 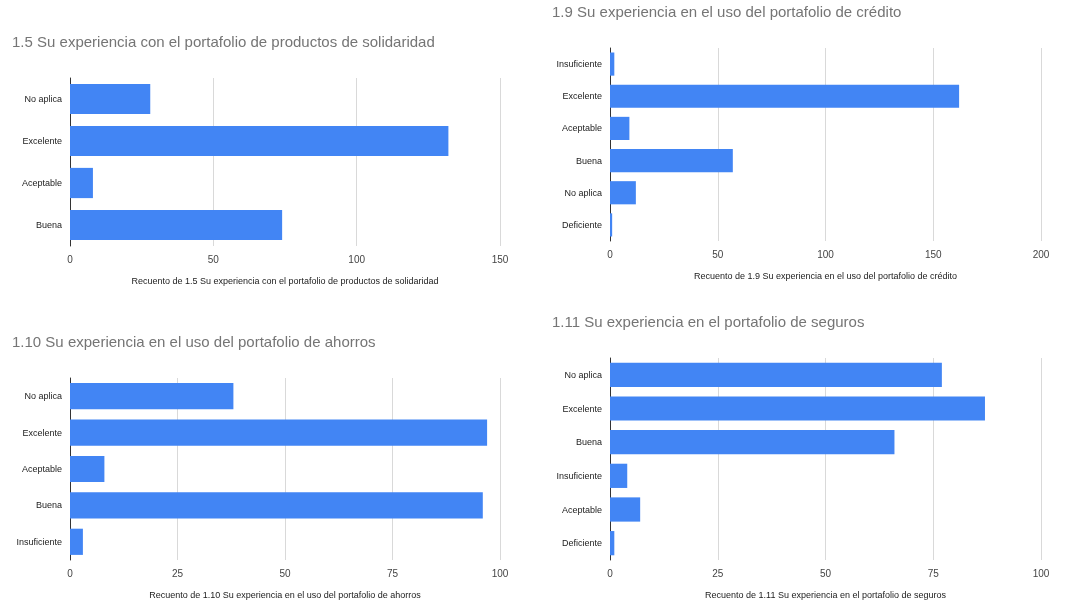 I want to click on chart-title: 1.10 Su experiencia en el uso del portafolio de ahorros, so click(x=194, y=341).